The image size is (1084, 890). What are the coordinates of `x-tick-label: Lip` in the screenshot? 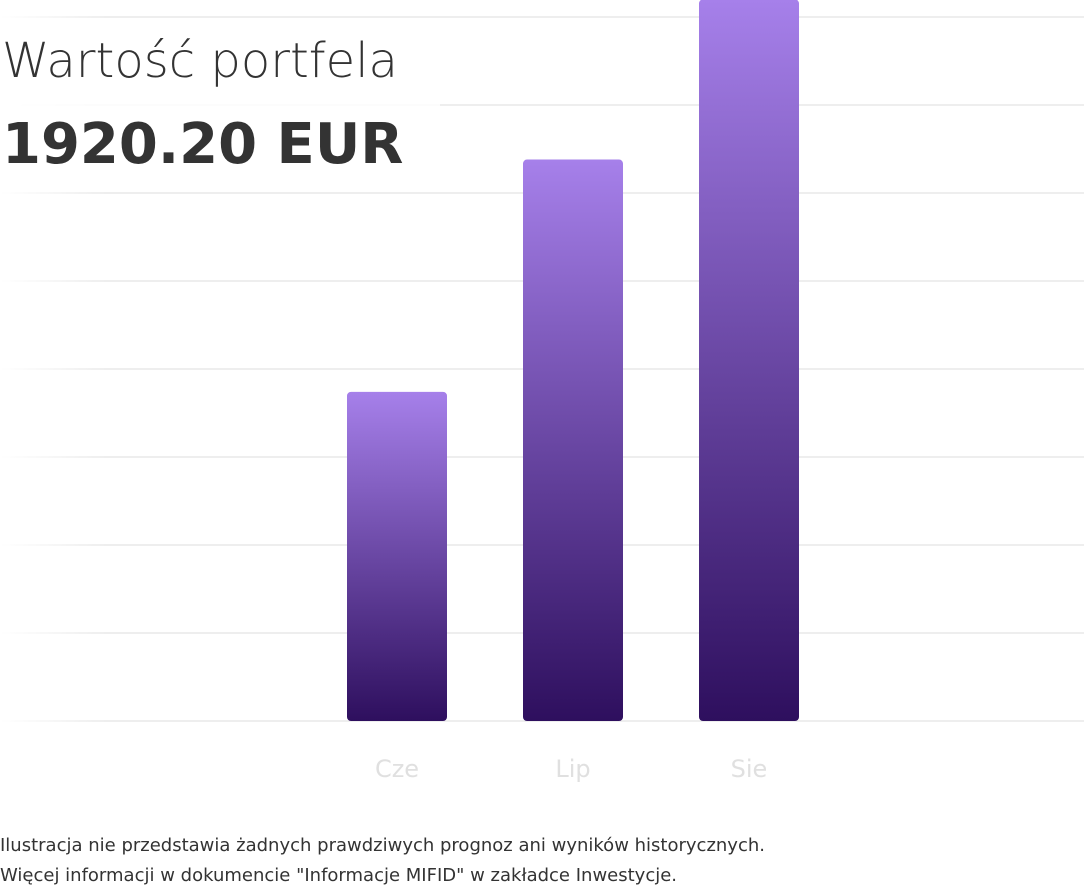 It's located at (572, 769).